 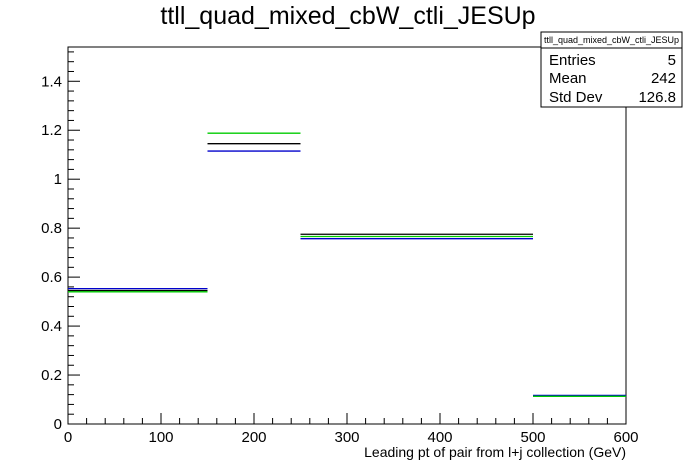 I want to click on stats-box-frame, so click(x=611, y=69).